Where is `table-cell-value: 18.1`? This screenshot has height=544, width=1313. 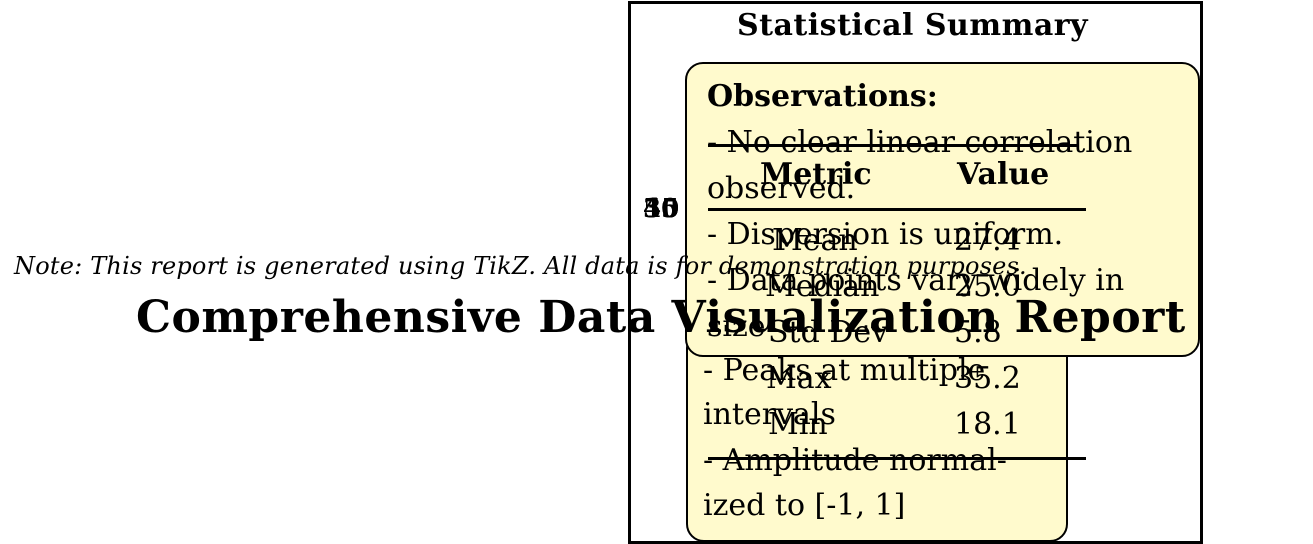 table-cell-value: 18.1 is located at coordinates (987, 424).